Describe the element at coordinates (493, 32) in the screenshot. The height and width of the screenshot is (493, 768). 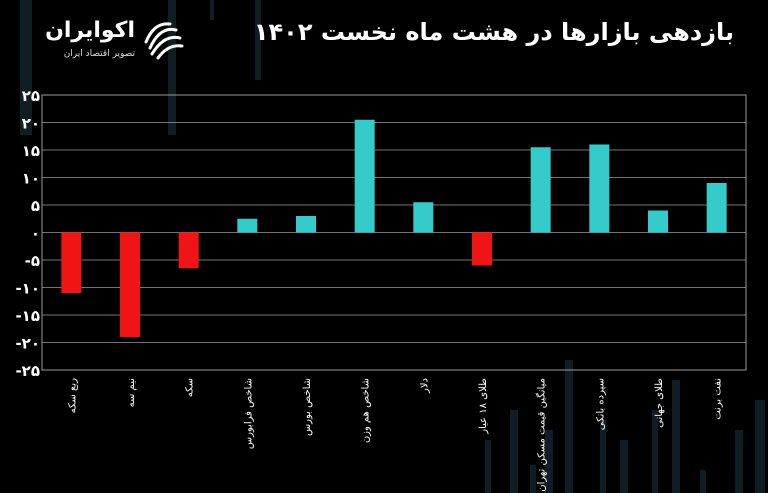
I see `chart-title: بازدهی بازارها در هشت ماه نخست ۱۴۰۲` at that location.